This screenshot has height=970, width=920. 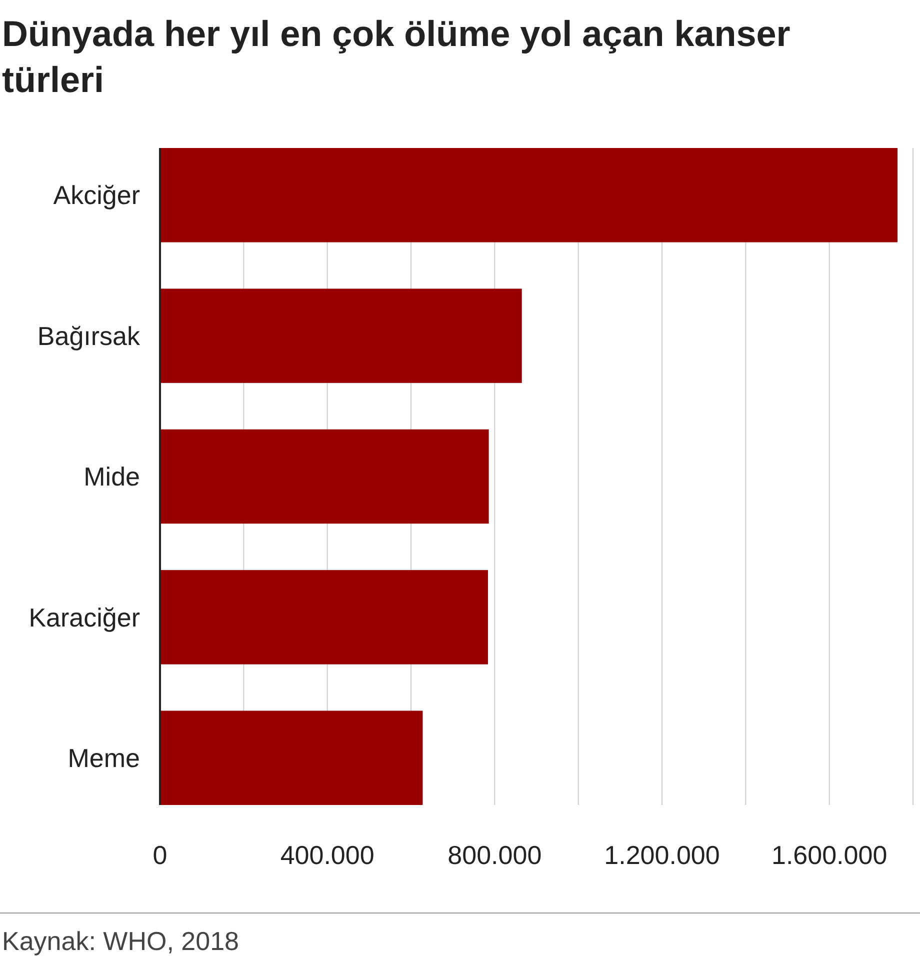 I want to click on y-tick-label: Akciğer, so click(x=96, y=195).